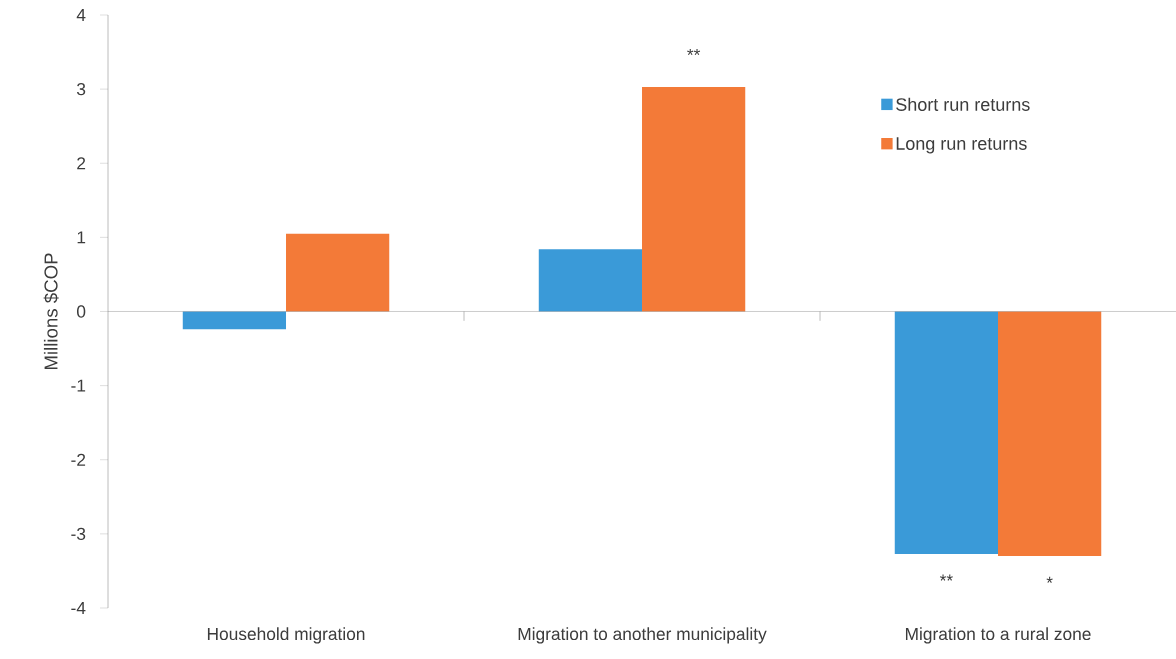  Describe the element at coordinates (286, 635) in the screenshot. I see `x-tick-label: Household migration` at that location.